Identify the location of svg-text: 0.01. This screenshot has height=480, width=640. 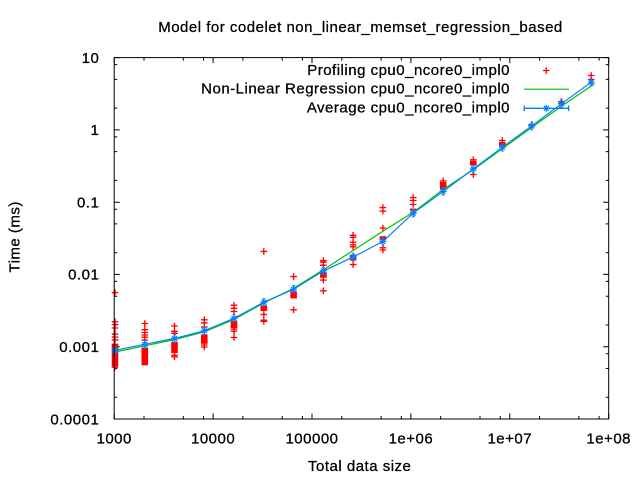
(83, 275).